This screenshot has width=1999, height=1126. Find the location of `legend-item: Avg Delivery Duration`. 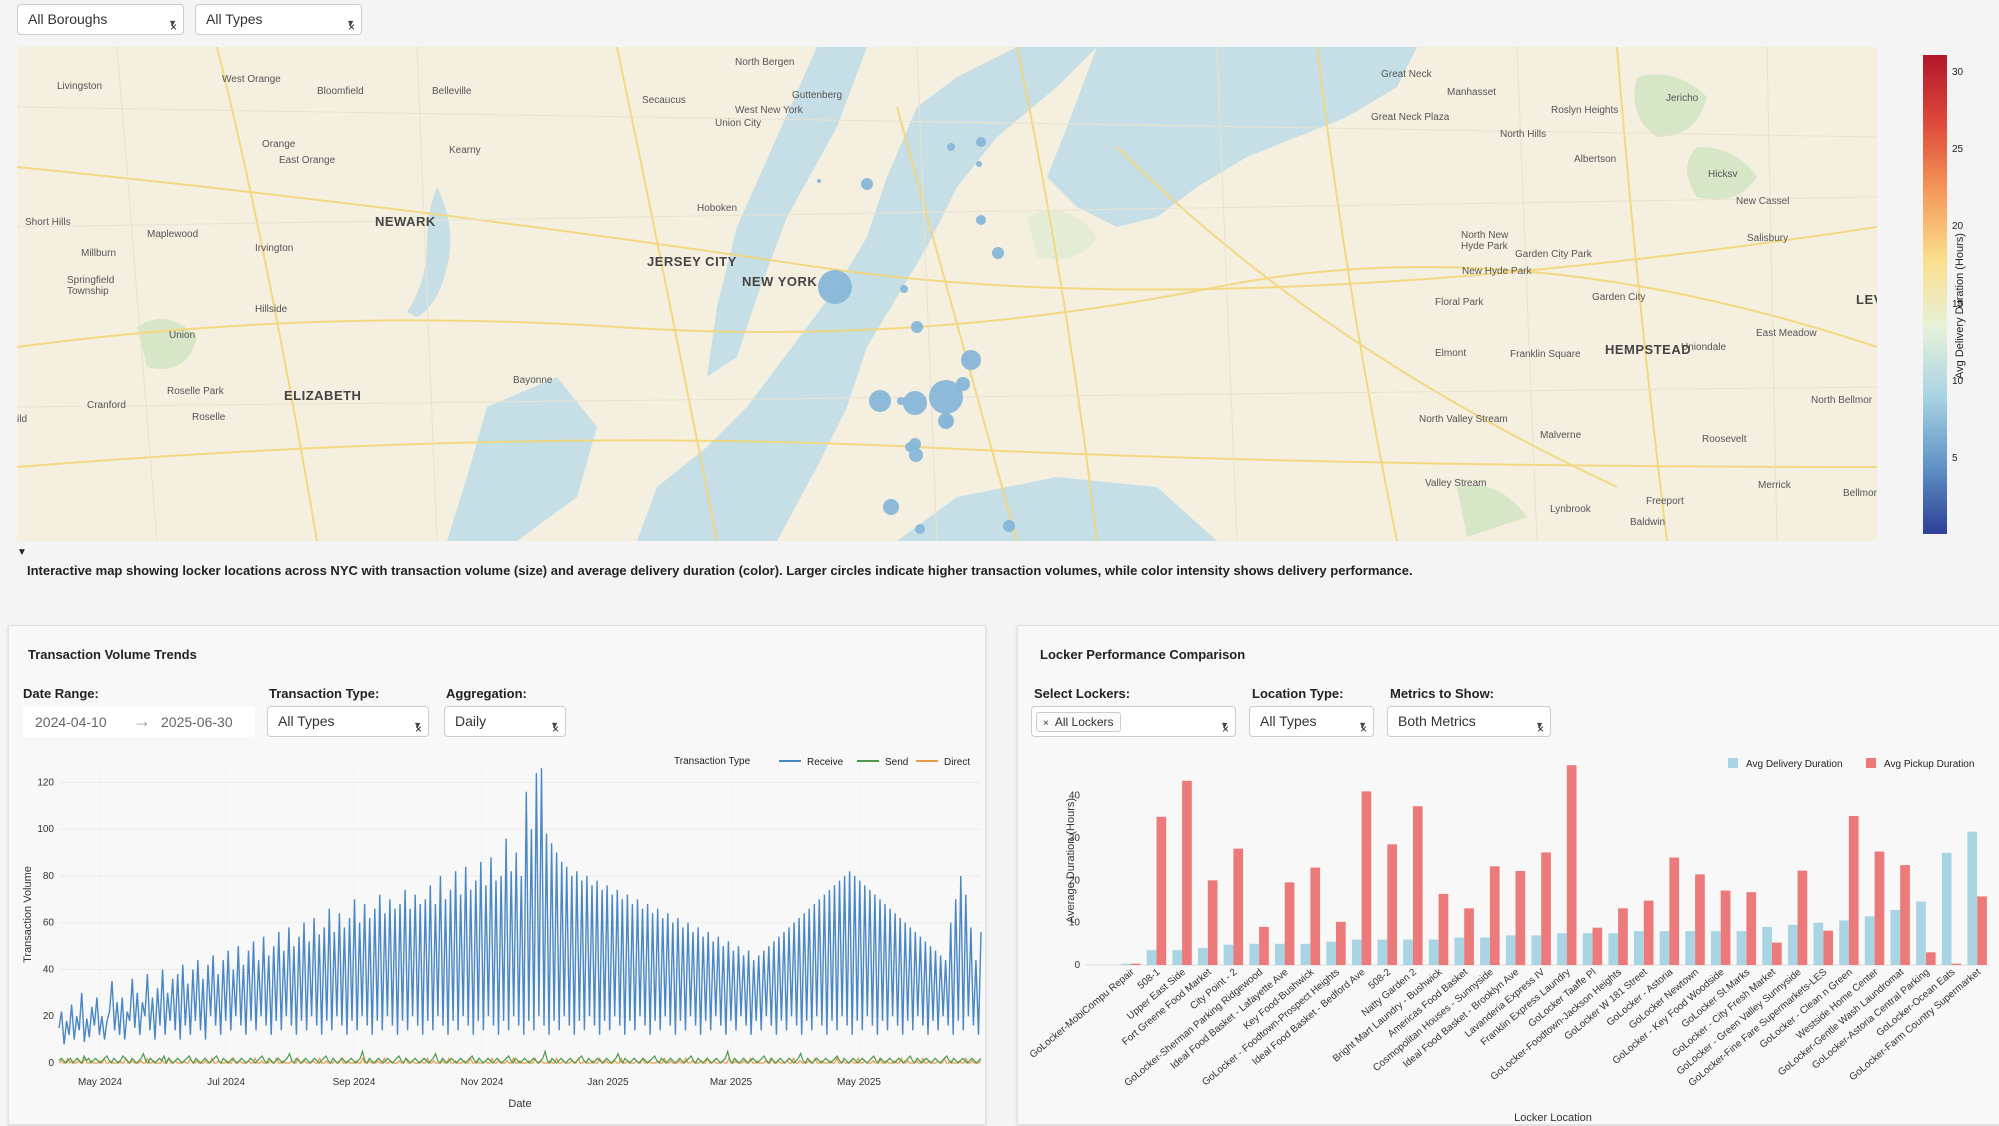

legend-item: Avg Delivery Duration is located at coordinates (1794, 764).